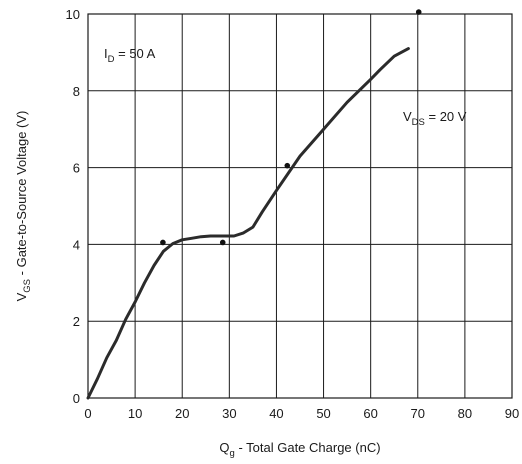  What do you see at coordinates (182, 413) in the screenshot?
I see `x-tick-label: 20` at bounding box center [182, 413].